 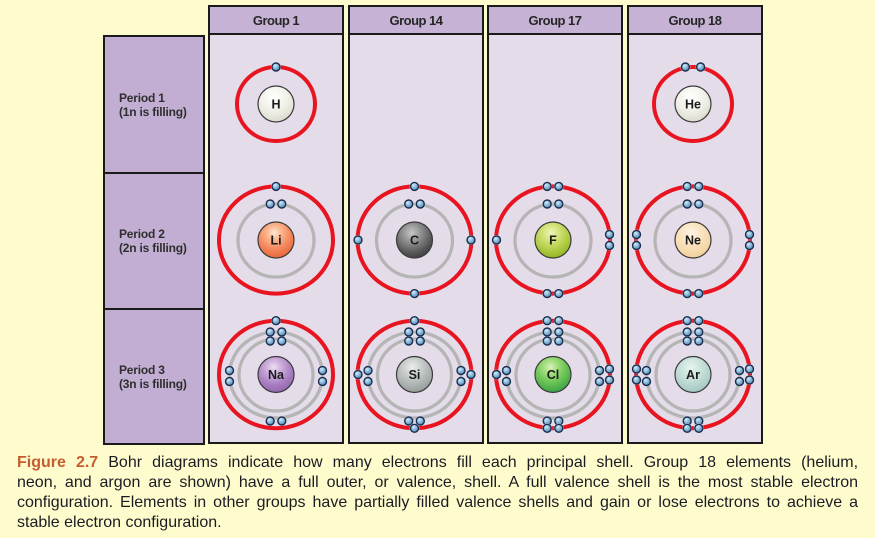 I want to click on svg-text: F, so click(x=553, y=240).